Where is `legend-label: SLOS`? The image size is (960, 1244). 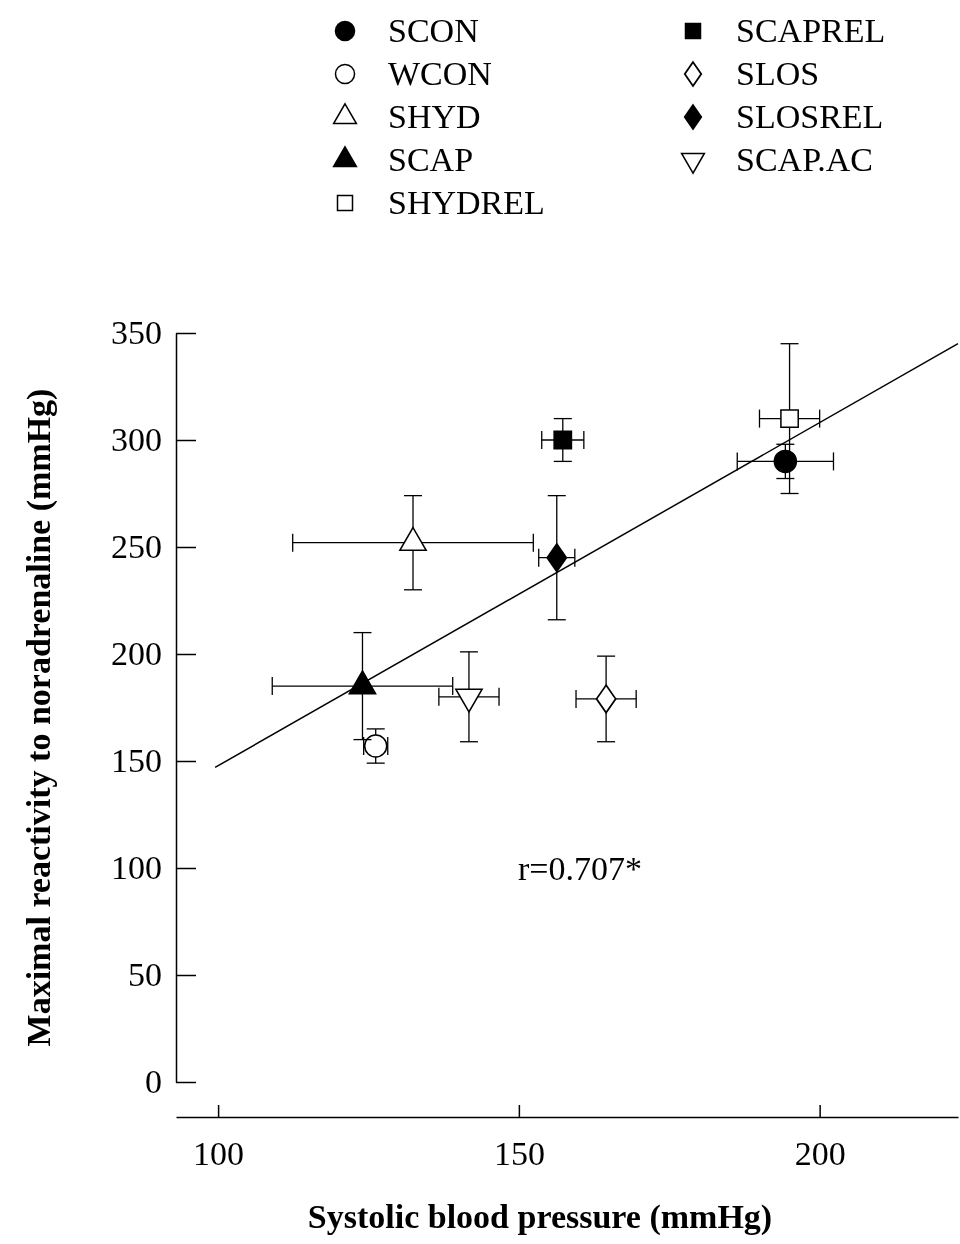 legend-label: SLOS is located at coordinates (778, 73).